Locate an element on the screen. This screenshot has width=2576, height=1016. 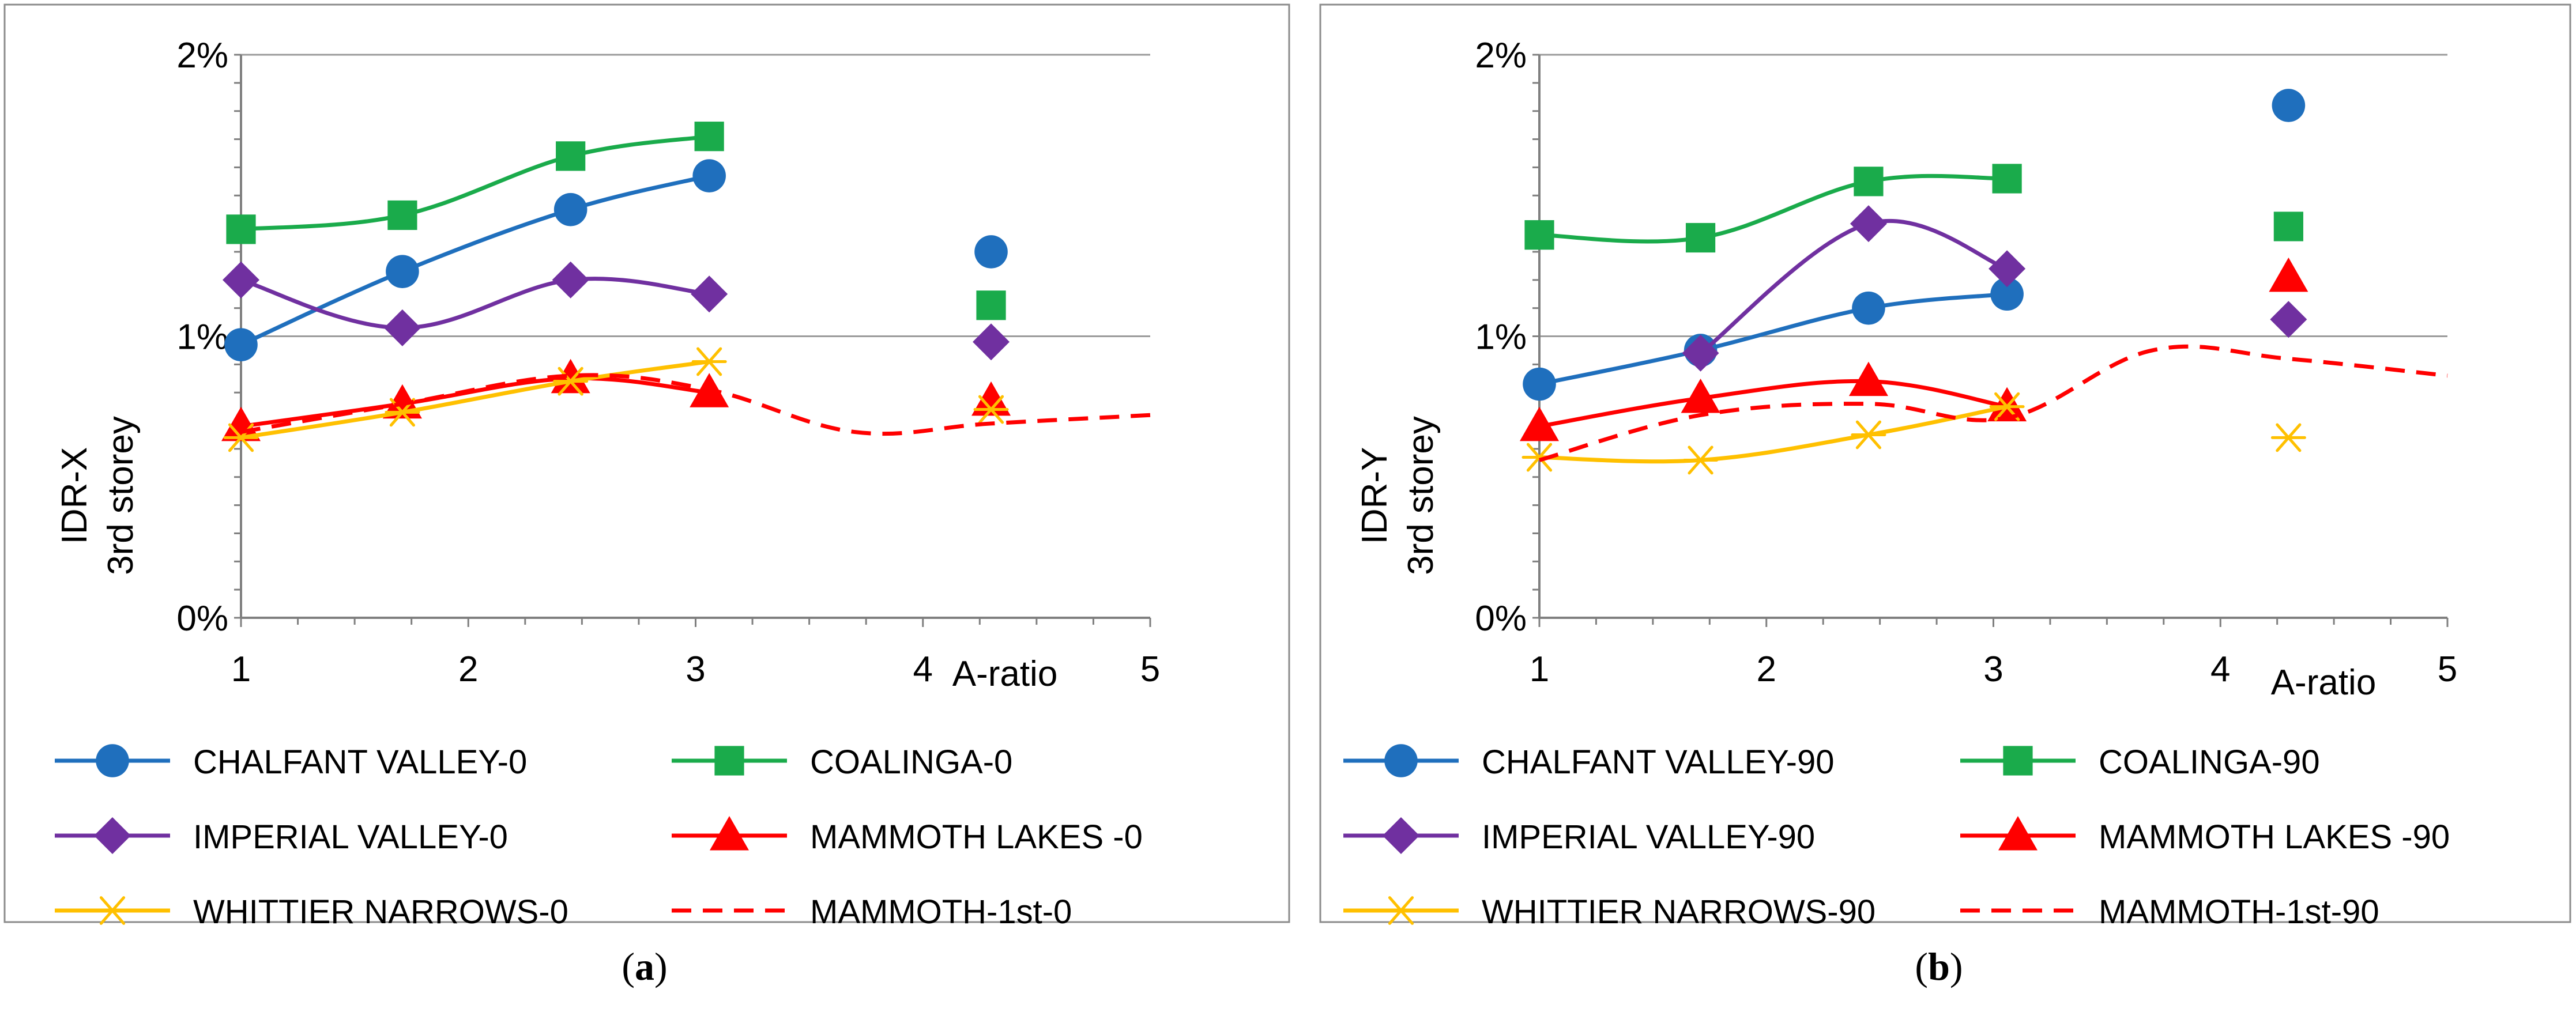
legend-item: CHALFANT VALLEY-90 is located at coordinates (1588, 762).